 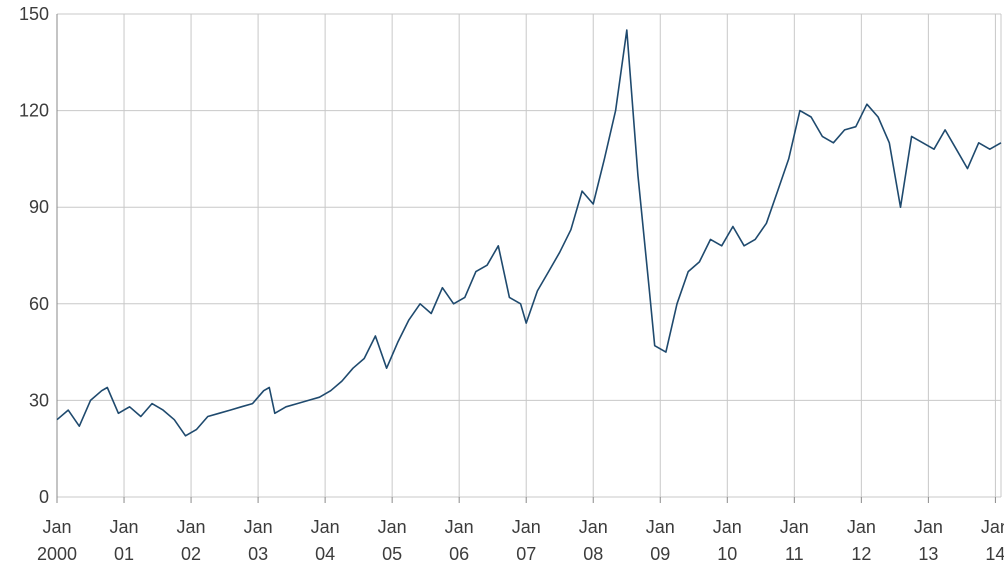 What do you see at coordinates (44, 497) in the screenshot?
I see `y-tick-label: 0` at bounding box center [44, 497].